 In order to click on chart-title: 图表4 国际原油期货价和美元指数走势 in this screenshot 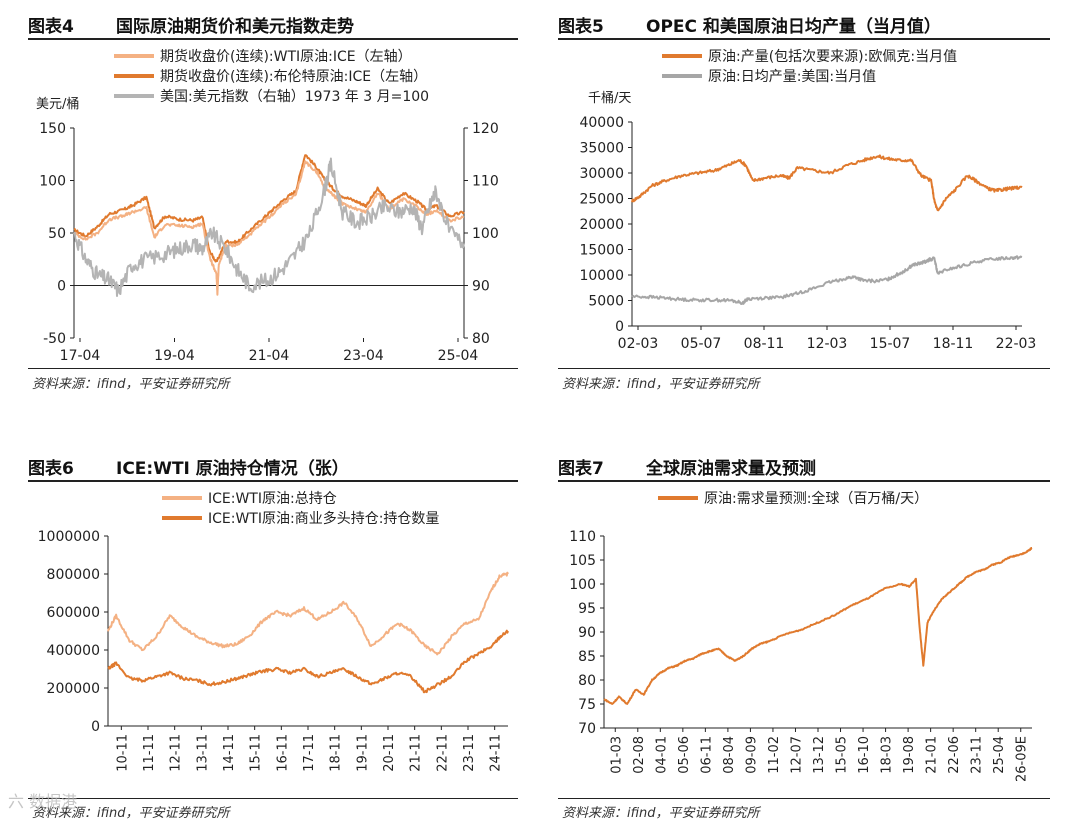, I will do `click(273, 24)`.